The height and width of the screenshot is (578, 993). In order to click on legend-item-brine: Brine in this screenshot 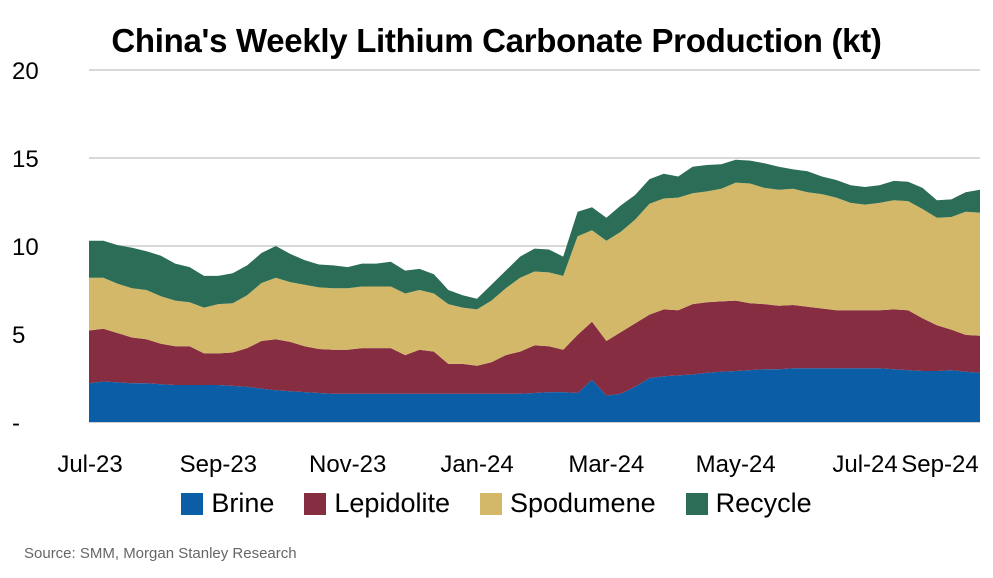, I will do `click(227, 503)`.